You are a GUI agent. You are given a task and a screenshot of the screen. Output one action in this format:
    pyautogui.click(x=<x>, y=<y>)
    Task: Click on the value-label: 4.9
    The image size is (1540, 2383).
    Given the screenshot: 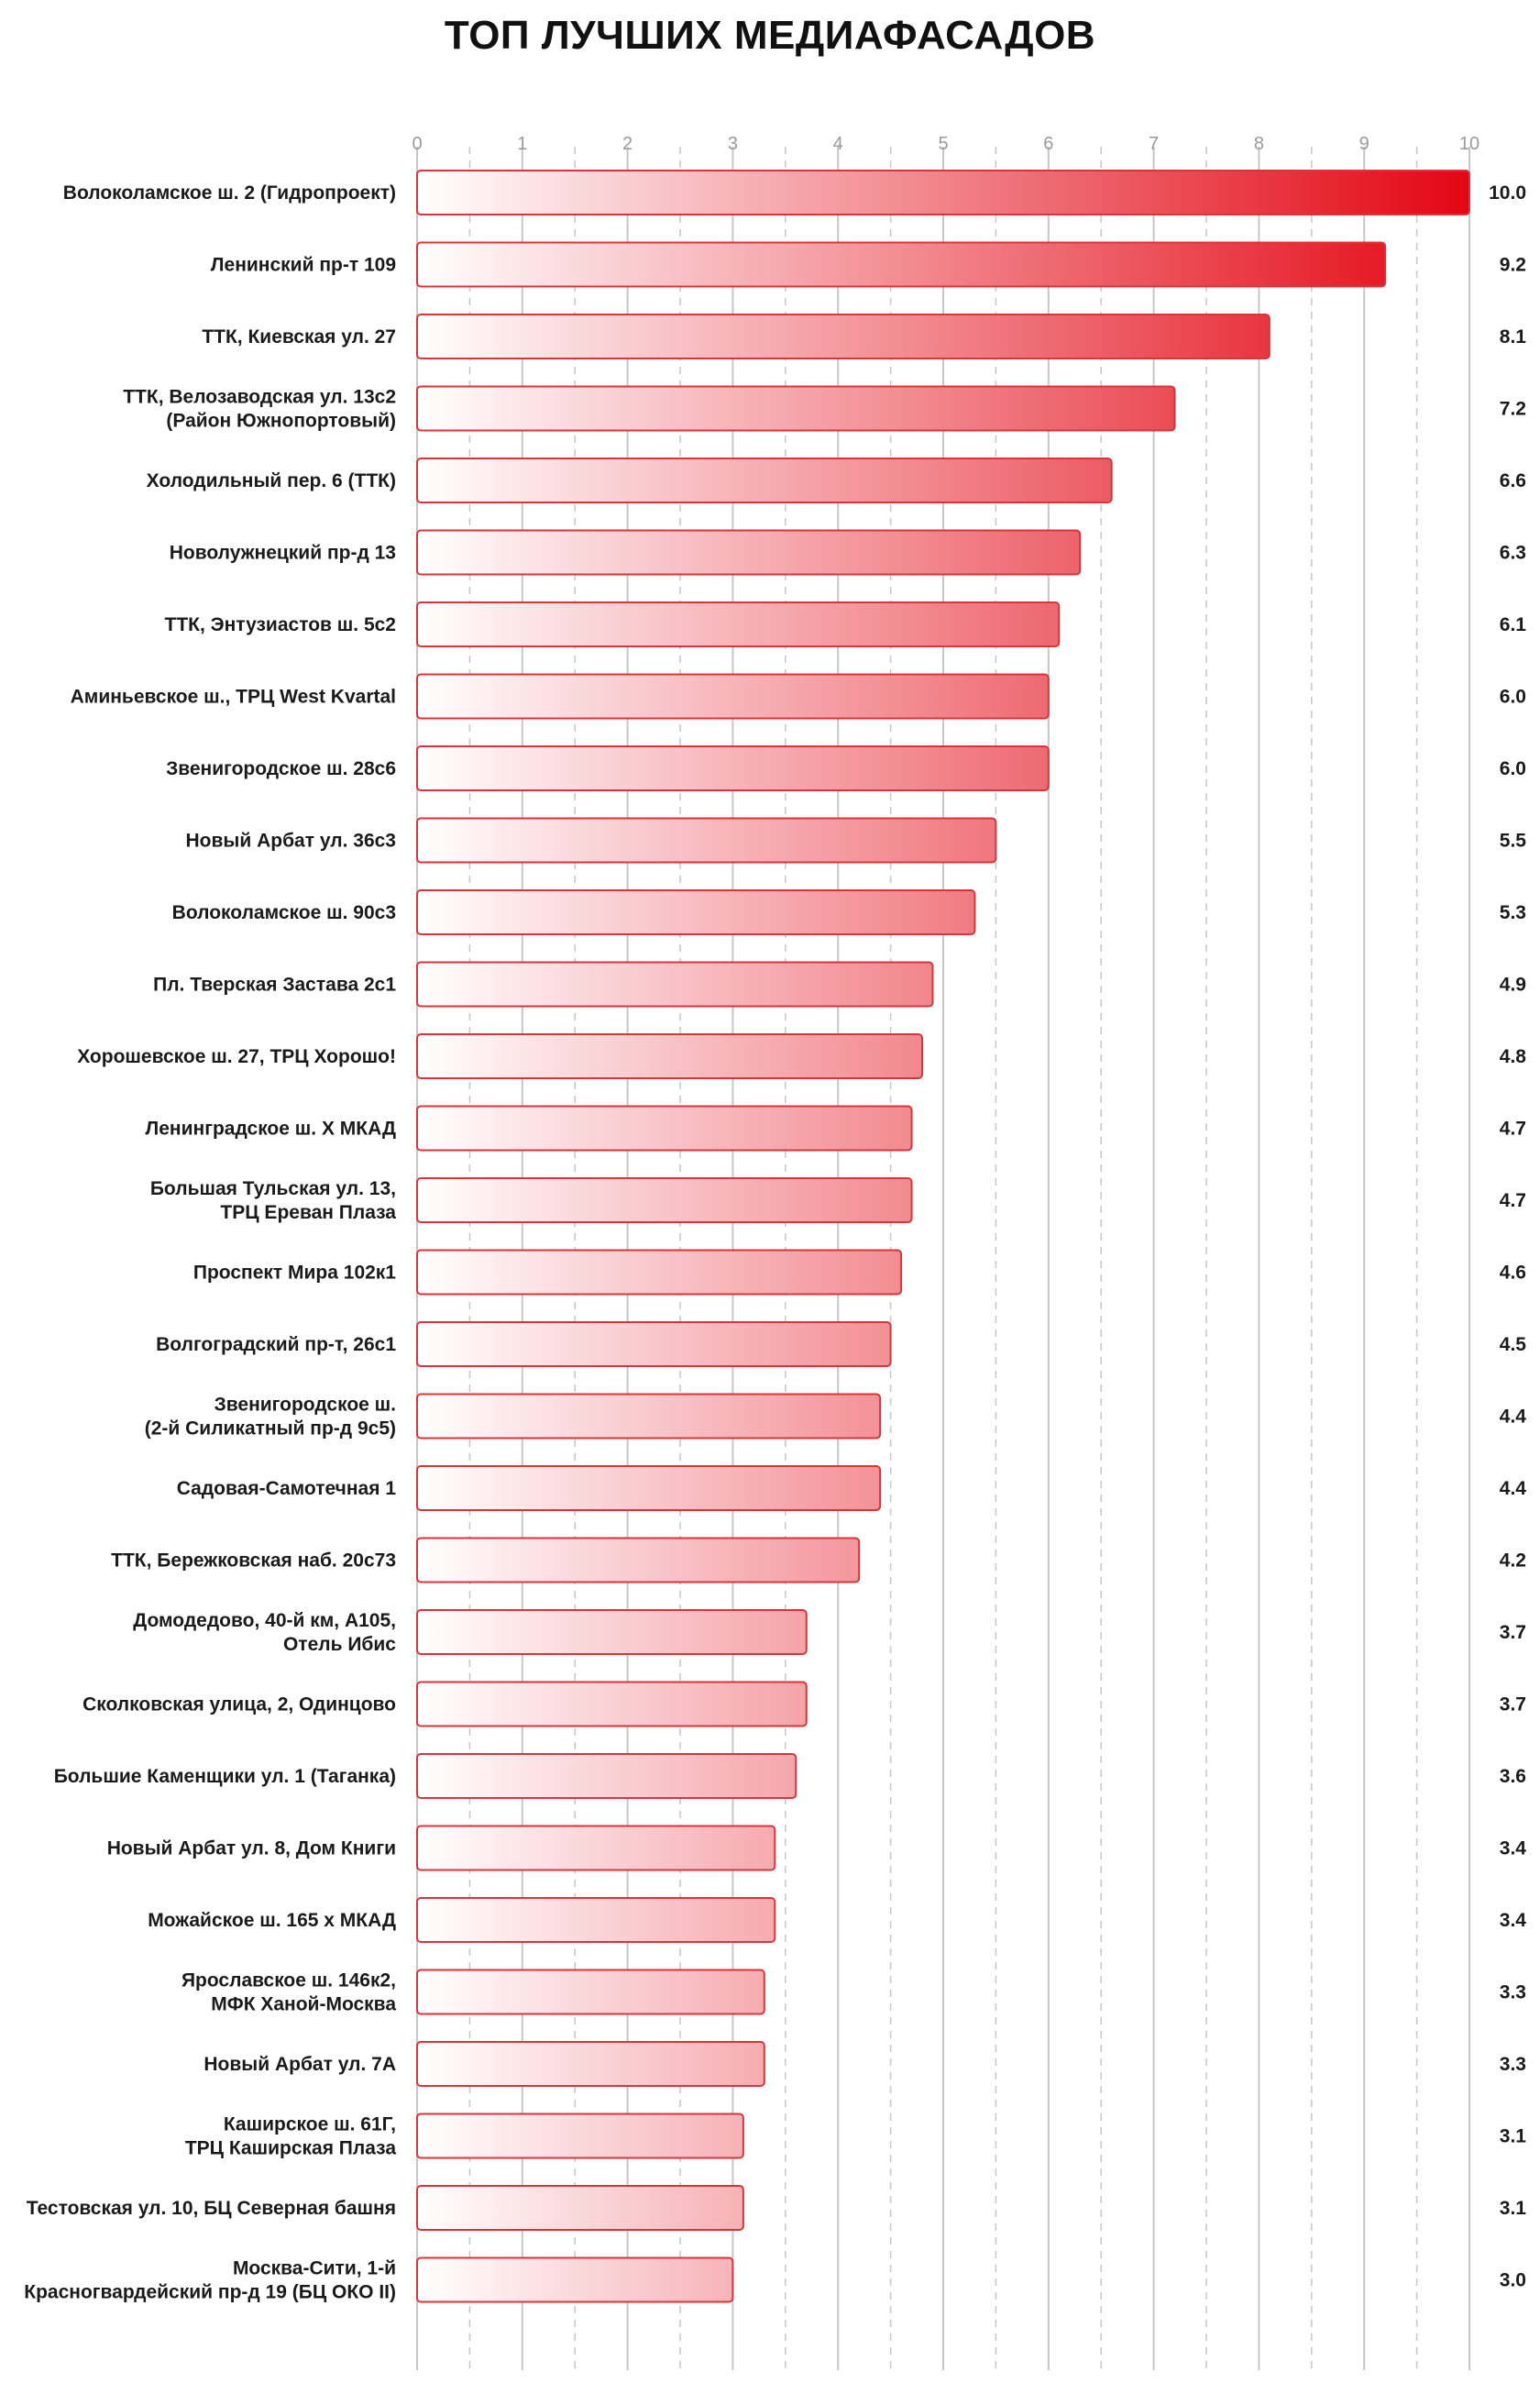 What is the action you would take?
    pyautogui.click(x=1513, y=985)
    